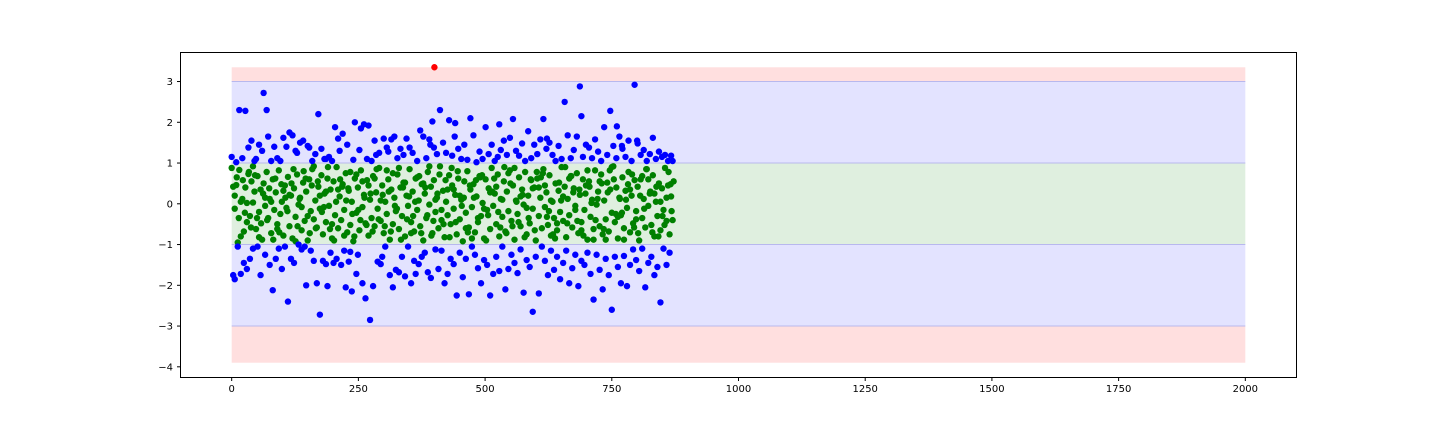 Image resolution: width=1440 pixels, height=432 pixels. What do you see at coordinates (165, 367) in the screenshot?
I see `y-tick-label: −4` at bounding box center [165, 367].